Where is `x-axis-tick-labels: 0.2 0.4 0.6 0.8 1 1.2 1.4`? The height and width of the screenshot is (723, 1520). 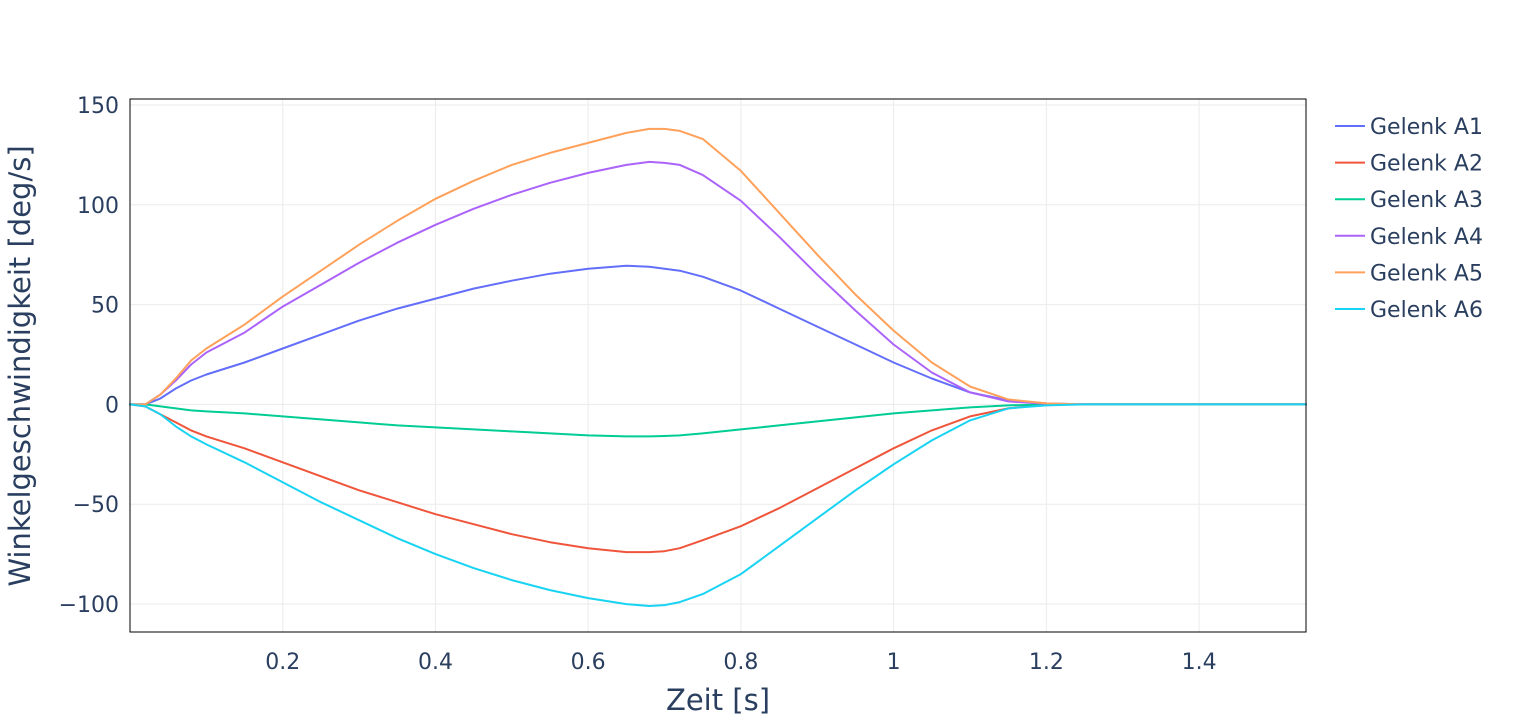 x-axis-tick-labels: 0.2 0.4 0.6 0.8 1 1.2 1.4 is located at coordinates (740, 662).